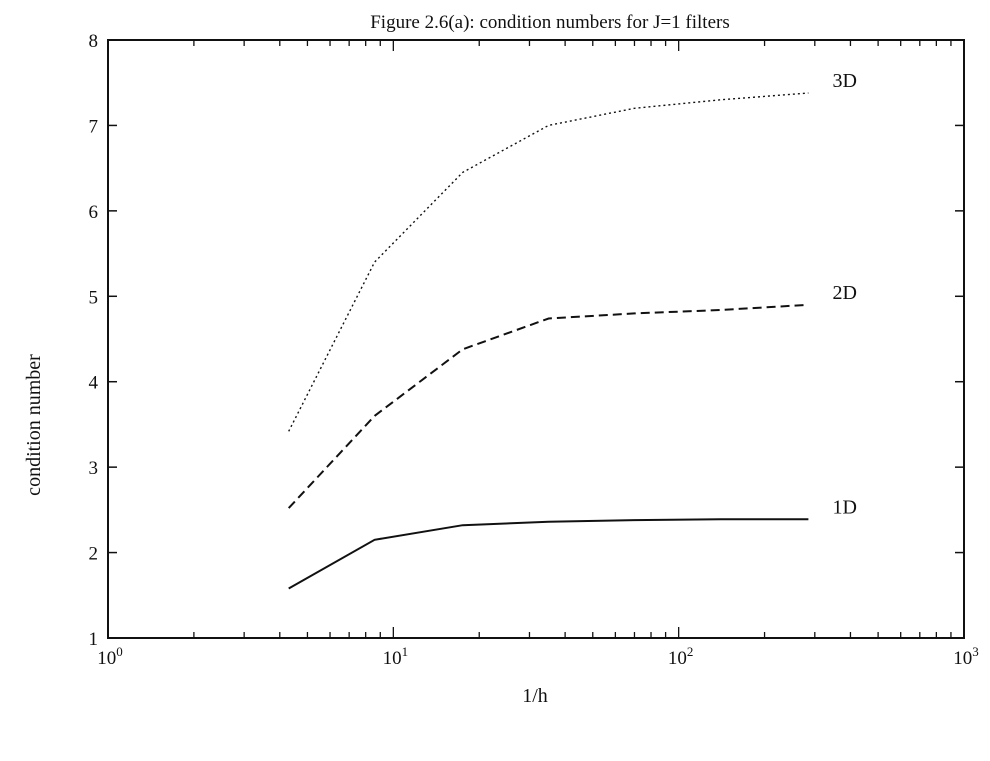 This screenshot has height=761, width=990. What do you see at coordinates (94, 297) in the screenshot?
I see `y-tick-label: 5` at bounding box center [94, 297].